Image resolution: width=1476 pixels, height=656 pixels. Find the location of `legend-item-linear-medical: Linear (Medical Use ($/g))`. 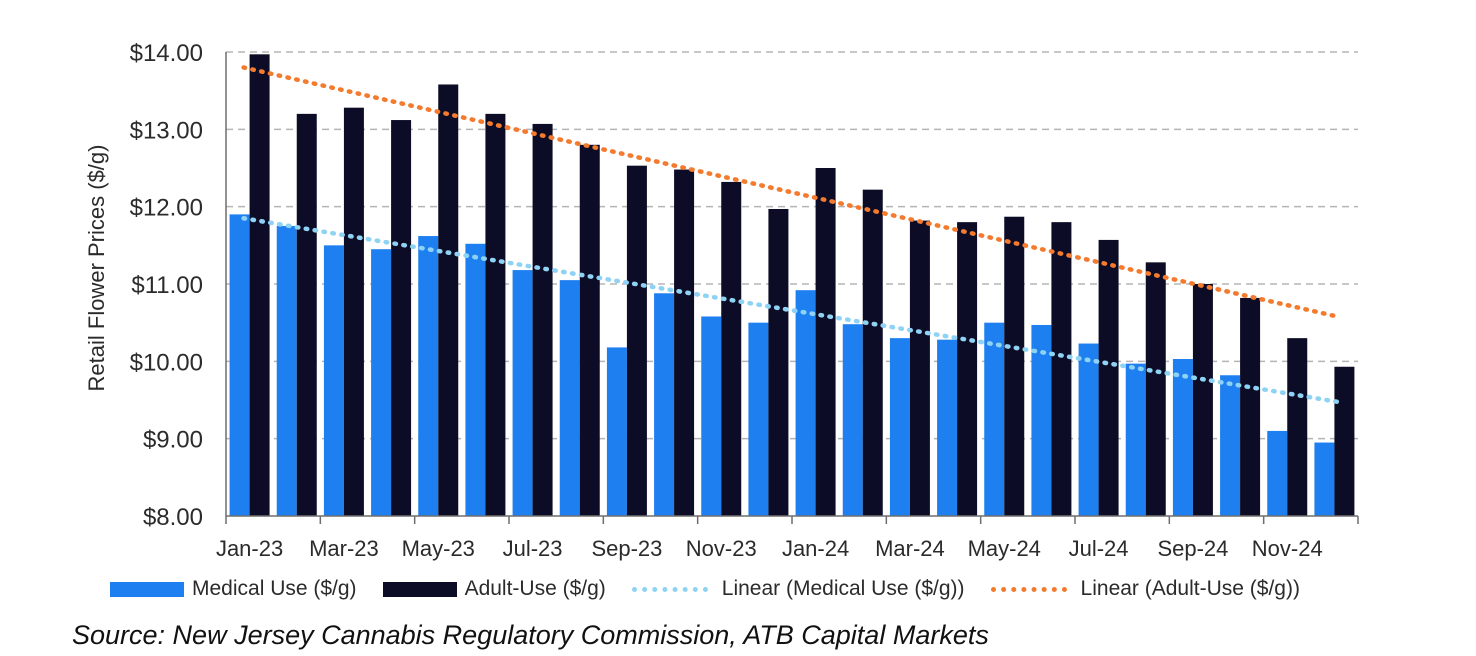

legend-item-linear-medical: Linear (Medical Use ($/g)) is located at coordinates (798, 589).